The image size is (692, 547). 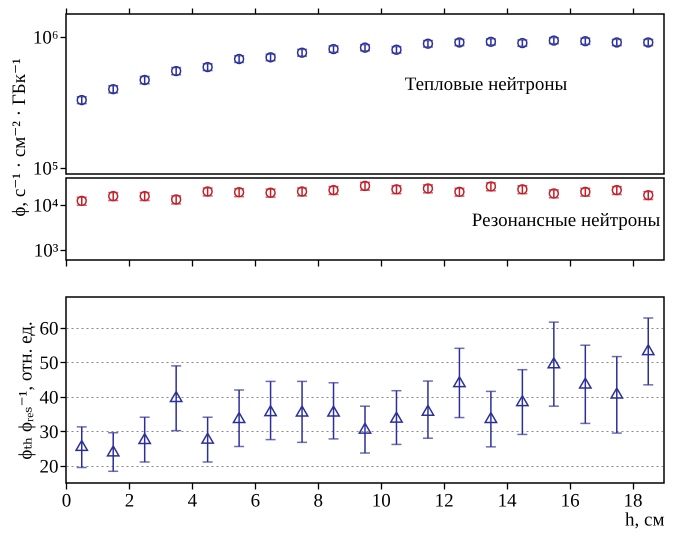 I want to click on y-tick-label: 10³, so click(x=46, y=251).